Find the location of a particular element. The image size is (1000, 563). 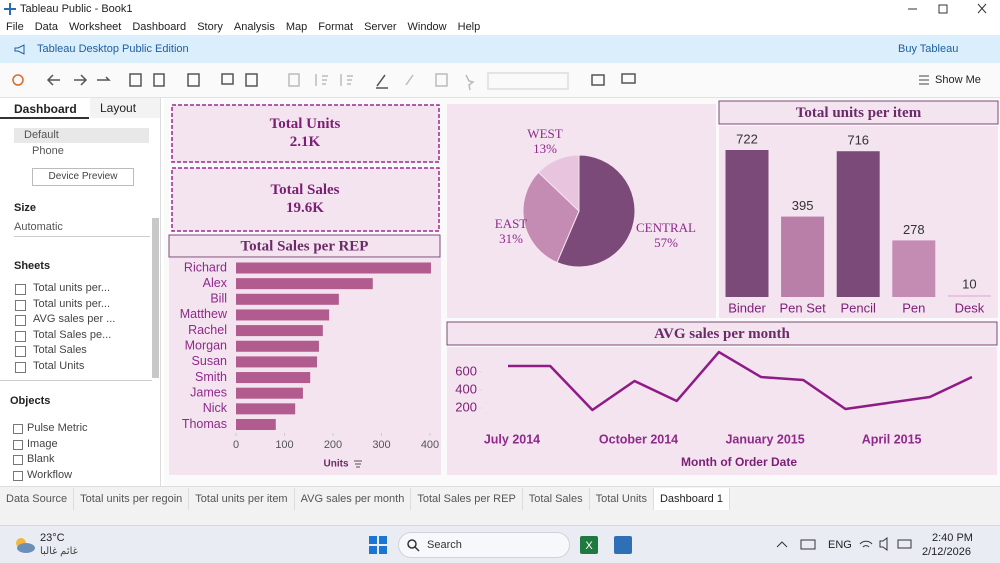

menu-item: Worksheet is located at coordinates (95, 26).